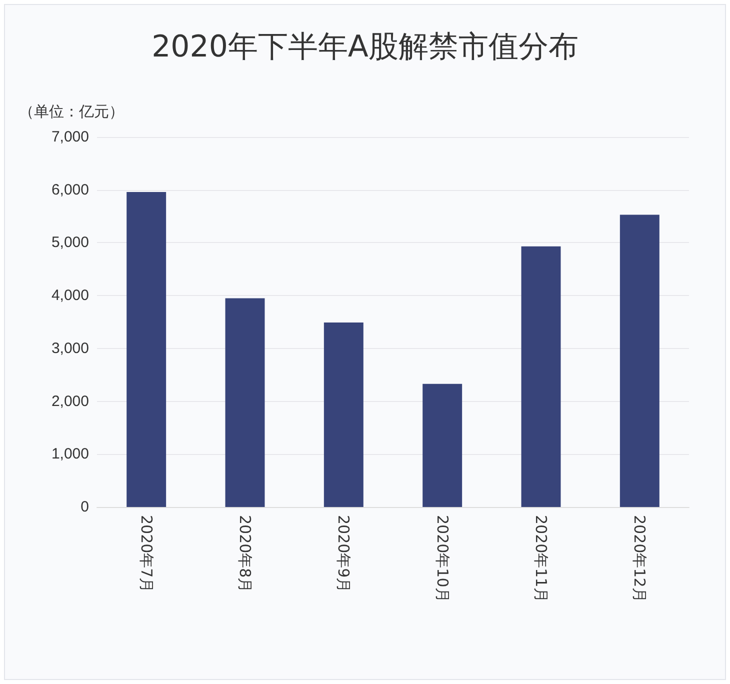 The height and width of the screenshot is (684, 730). Describe the element at coordinates (541, 558) in the screenshot. I see `x-tick-label: 2020年11月` at that location.